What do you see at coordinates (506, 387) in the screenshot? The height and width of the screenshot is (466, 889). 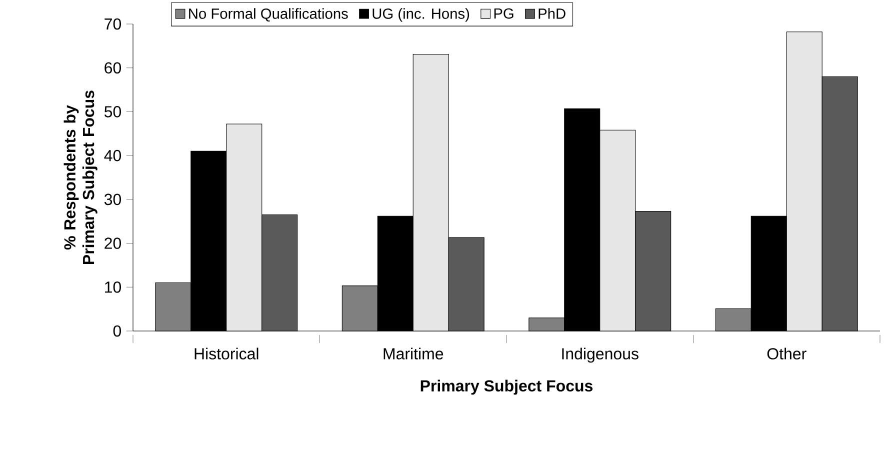 I see `x-axis-title: Primary Subject Focus` at bounding box center [506, 387].